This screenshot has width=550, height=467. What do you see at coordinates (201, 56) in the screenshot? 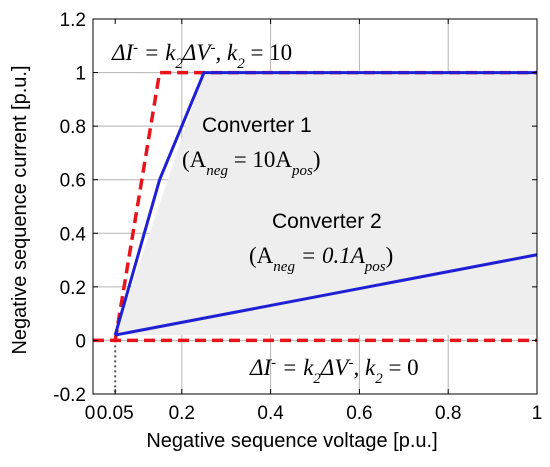
I see `annotation-k2-10: ΔI- = k2ΔV-, k2 = 10` at bounding box center [201, 56].